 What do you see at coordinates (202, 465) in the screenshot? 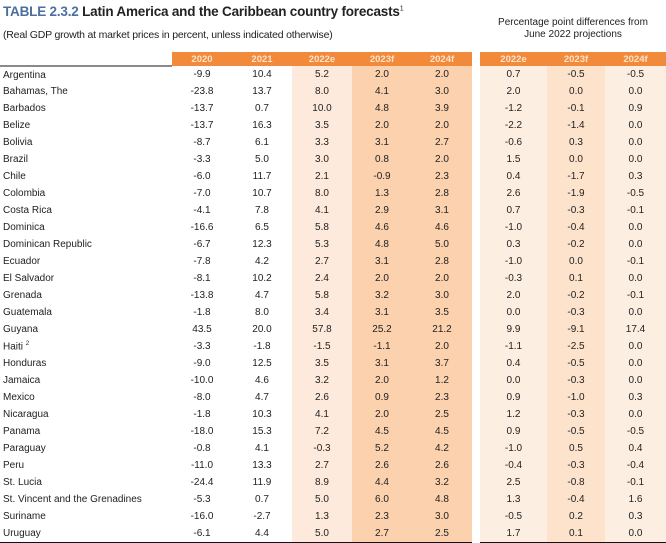
I see `value-cell: -11.0` at bounding box center [202, 465].